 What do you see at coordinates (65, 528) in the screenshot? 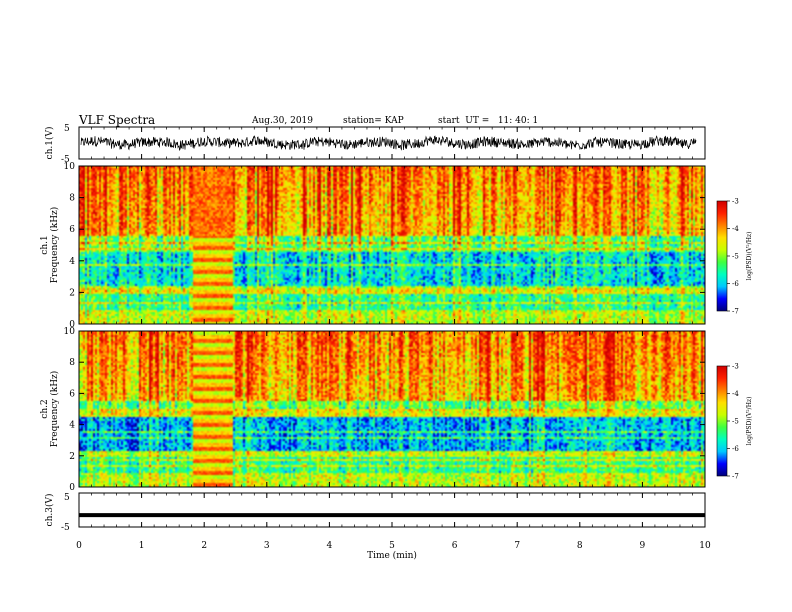
I see `ch3-ytick-bottom: -5` at bounding box center [65, 528].